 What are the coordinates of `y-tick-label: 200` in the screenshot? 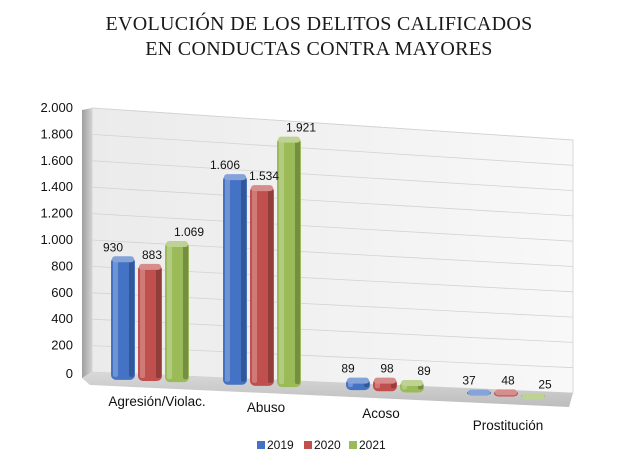 It's located at (62, 345).